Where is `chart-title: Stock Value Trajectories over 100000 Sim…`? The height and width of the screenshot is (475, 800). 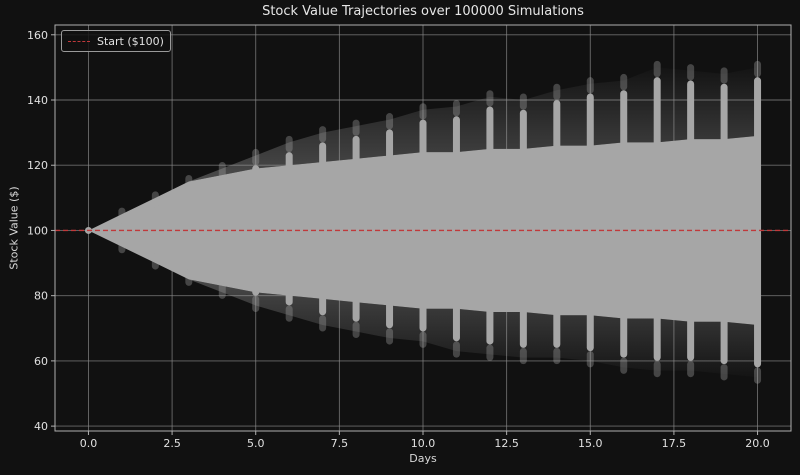 chart-title: Stock Value Trajectories over 100000 Sim… is located at coordinates (423, 11).